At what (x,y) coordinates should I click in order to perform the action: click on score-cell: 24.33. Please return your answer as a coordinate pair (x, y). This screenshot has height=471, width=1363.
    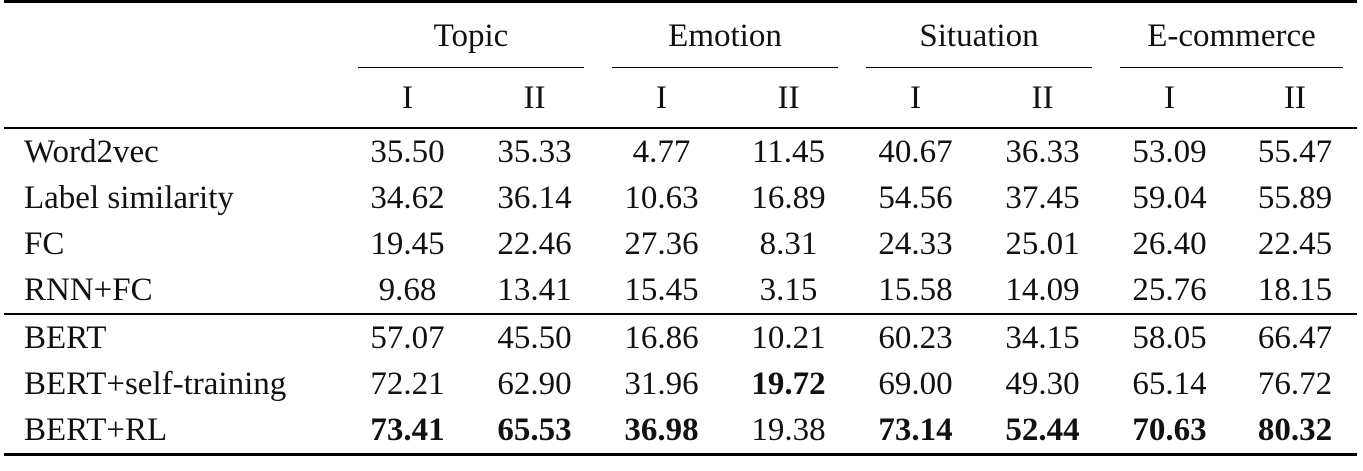
    Looking at the image, I should click on (915, 244).